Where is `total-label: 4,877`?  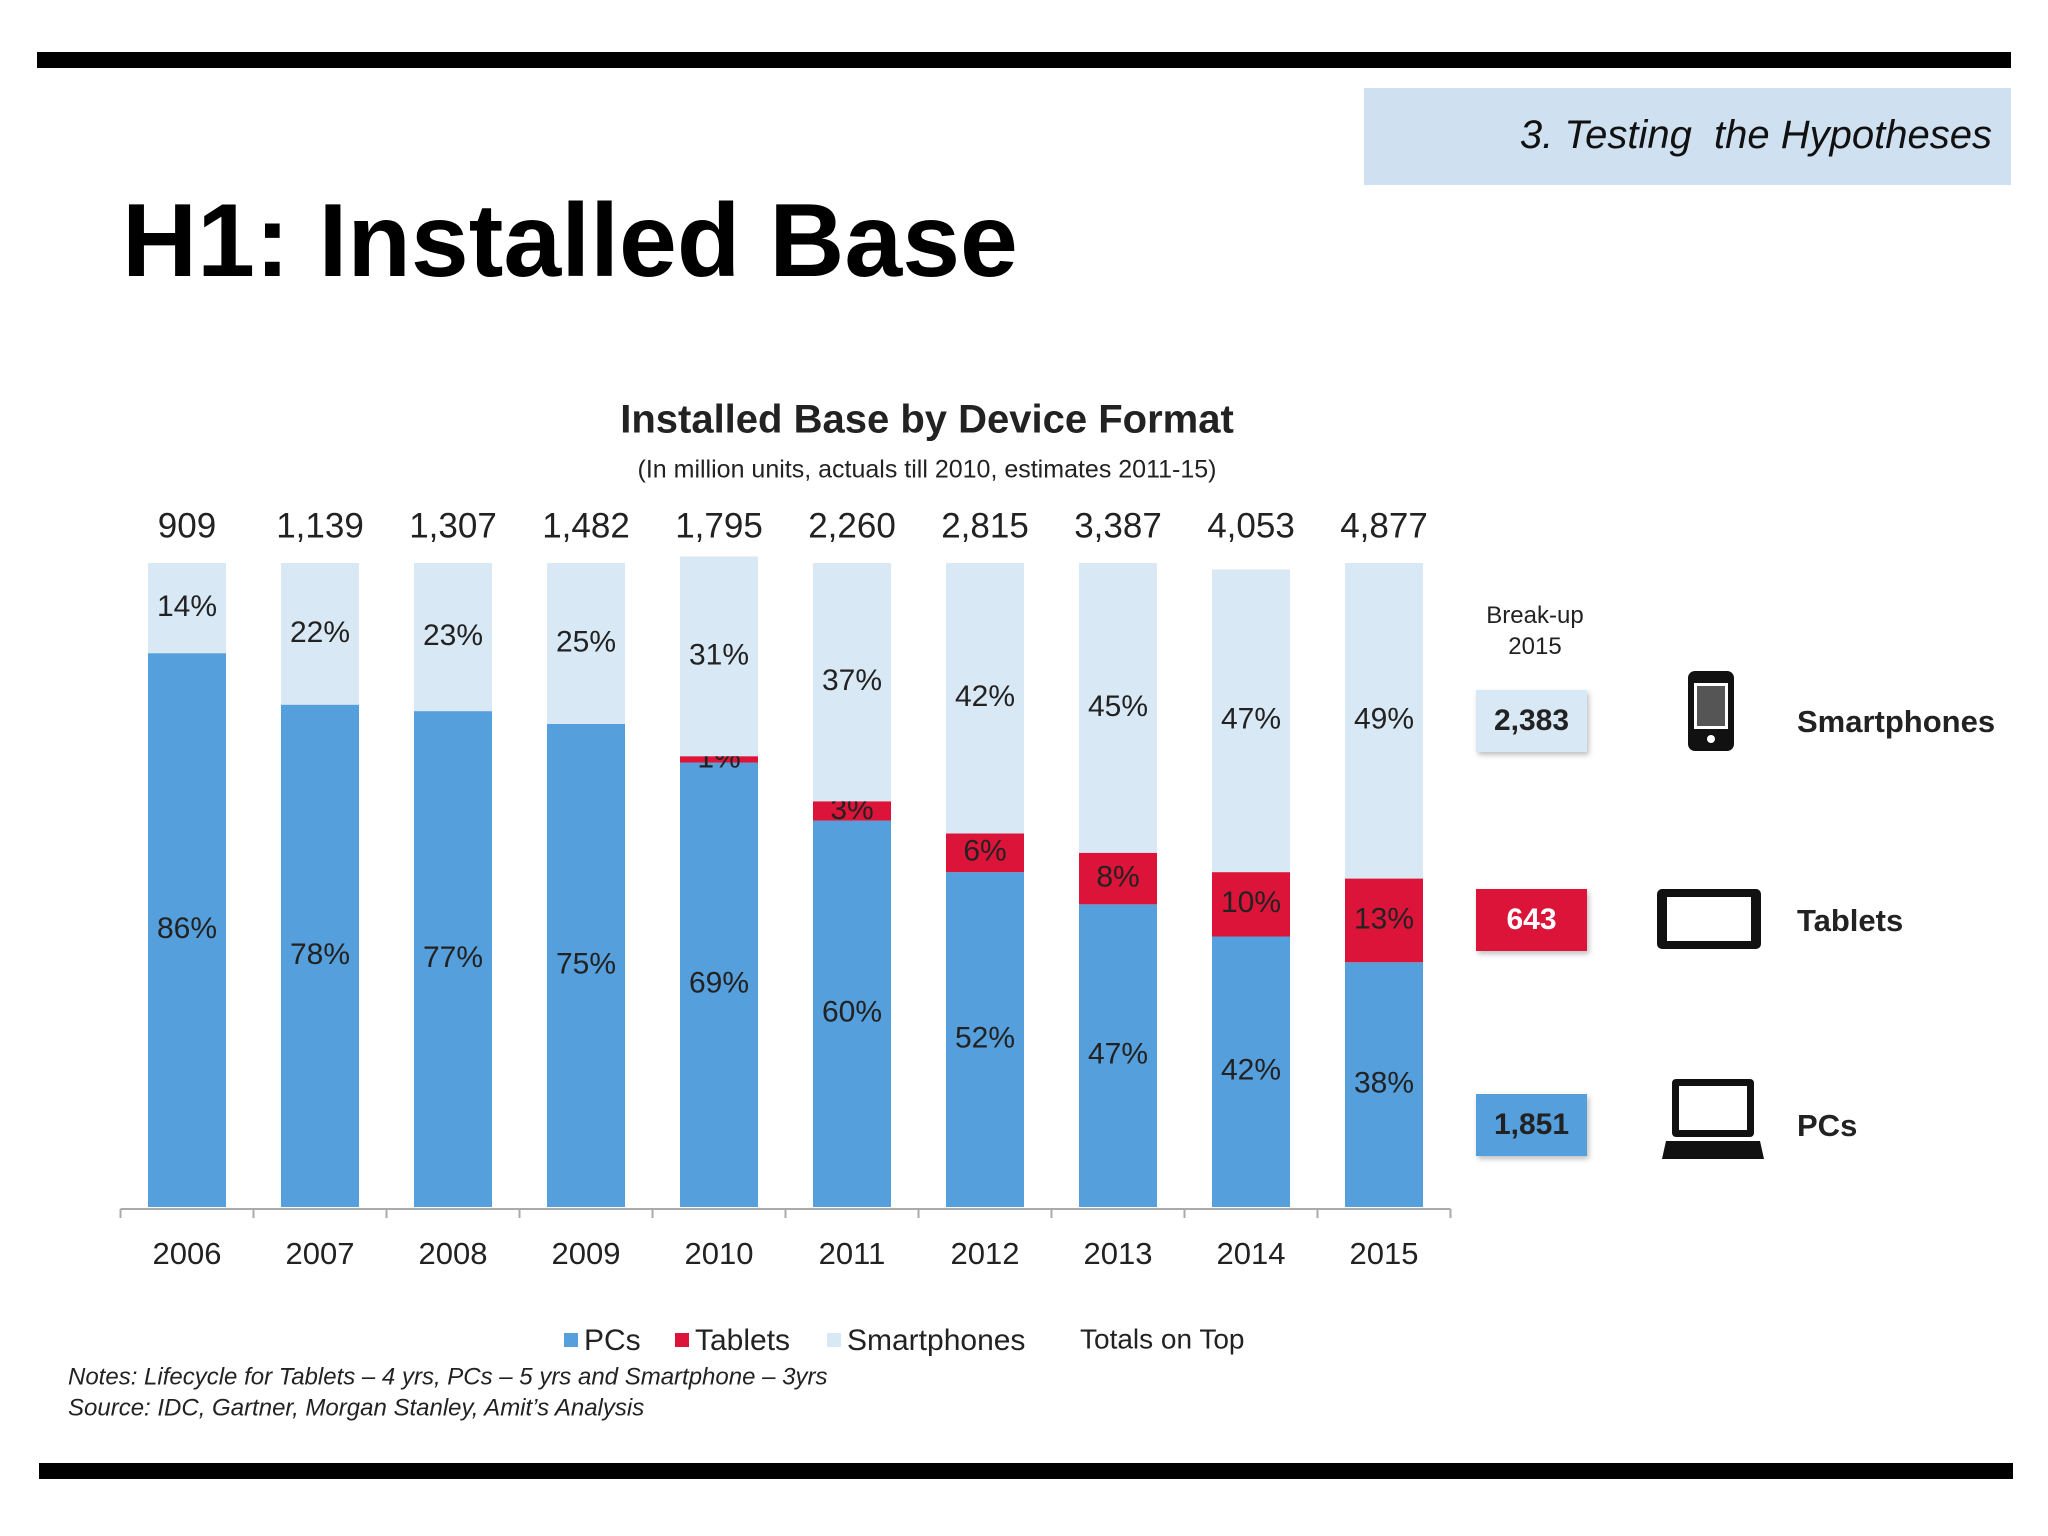 total-label: 4,877 is located at coordinates (1384, 525).